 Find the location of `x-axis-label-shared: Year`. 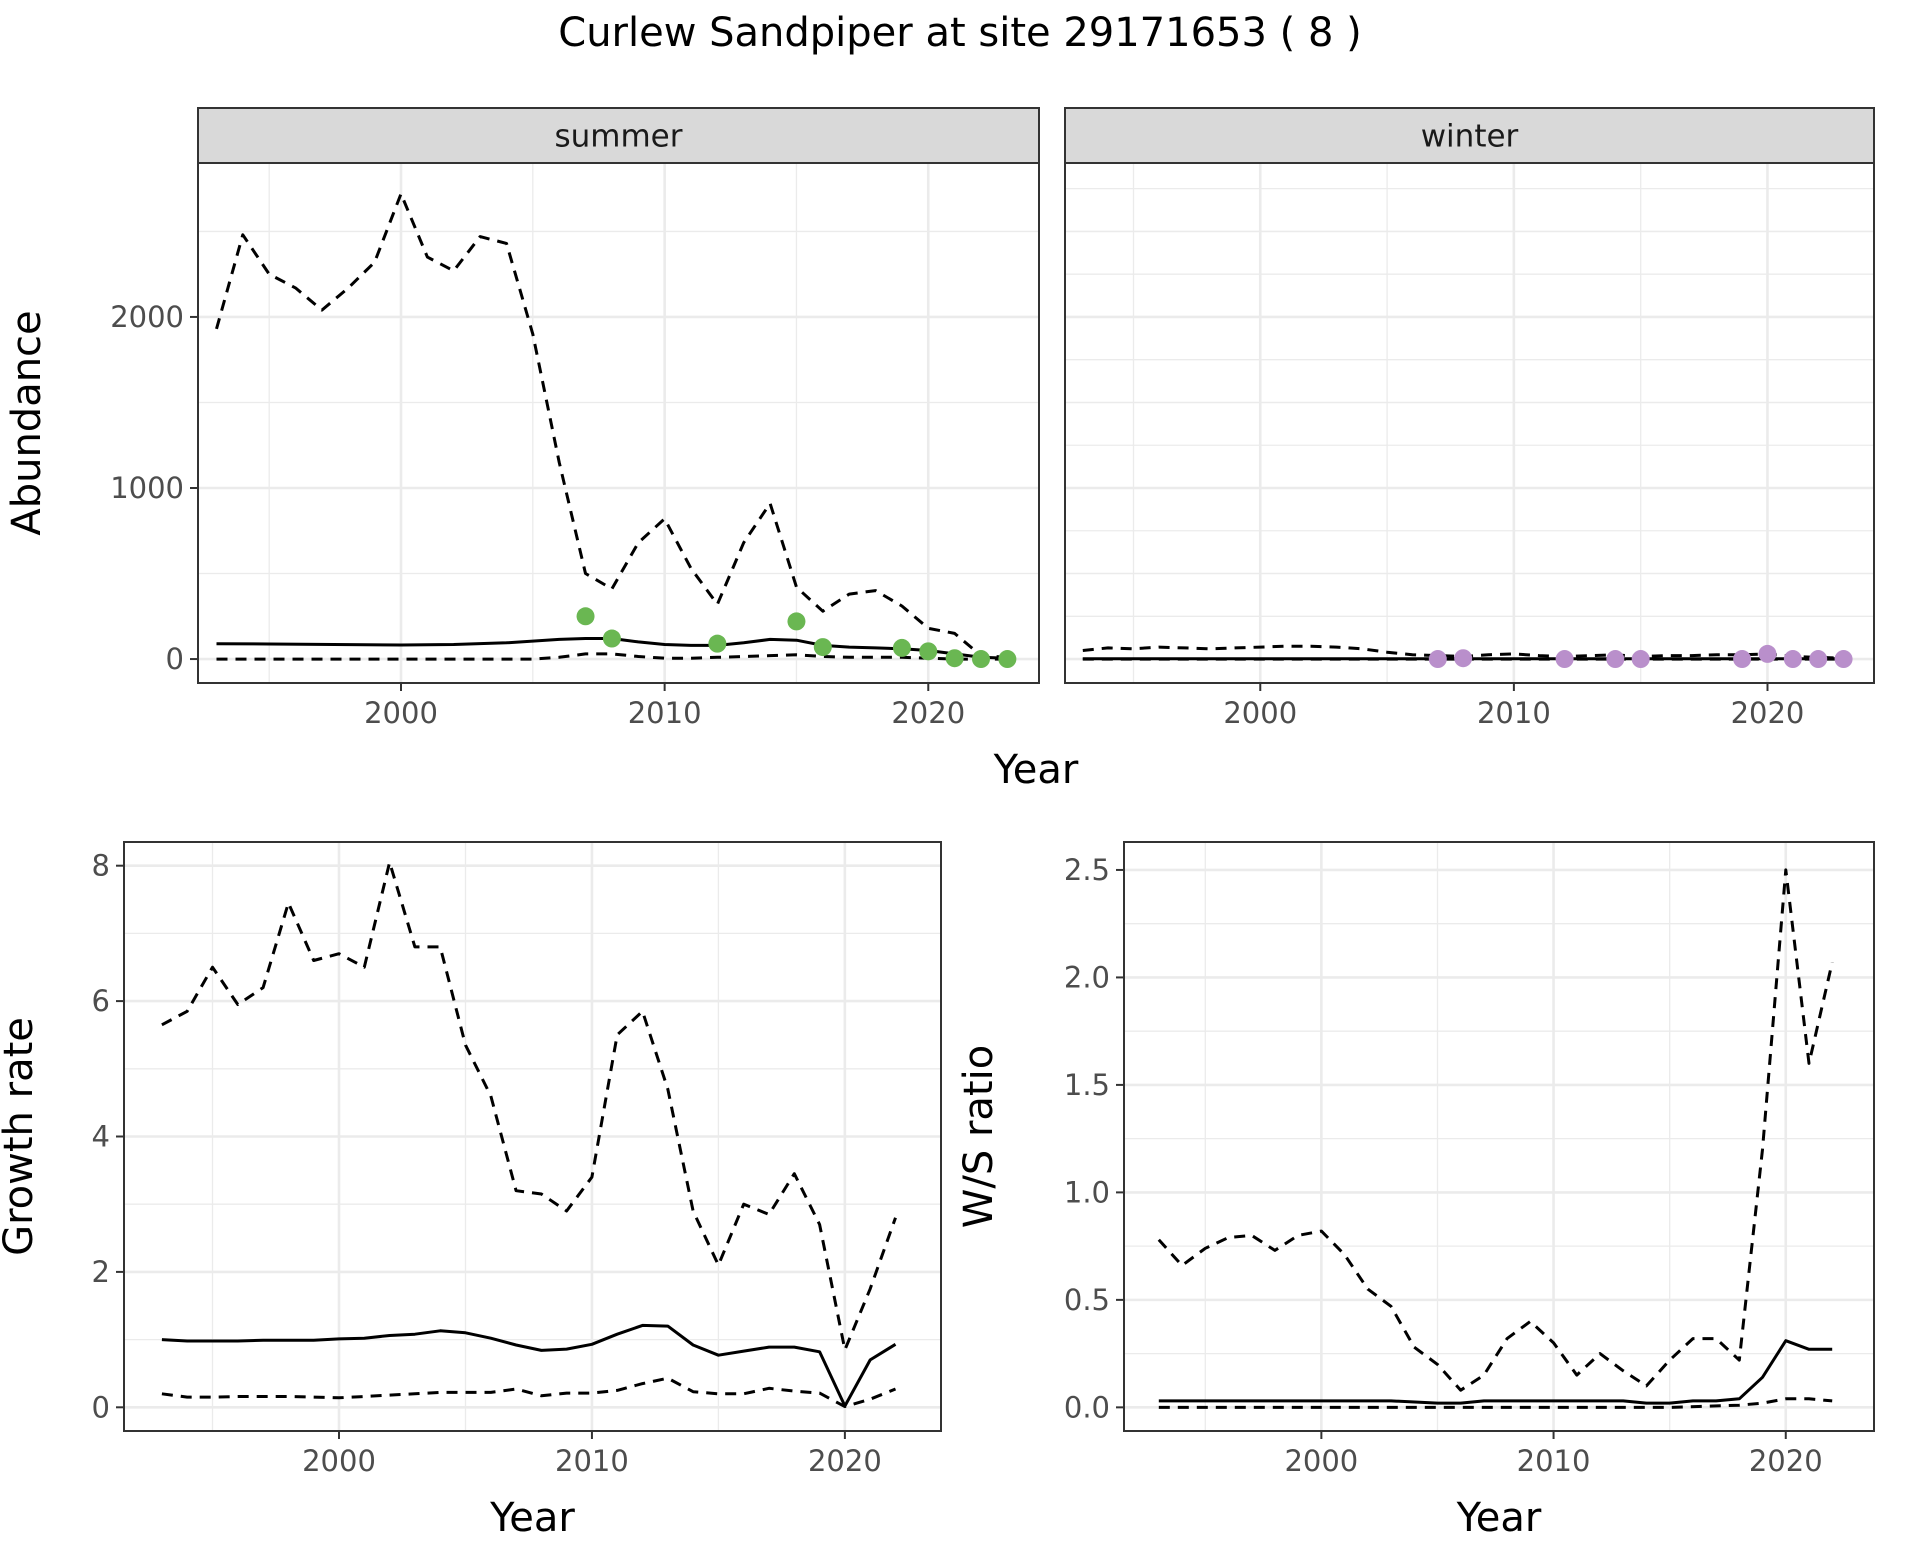

x-axis-label-shared: Year is located at coordinates (1036, 770).